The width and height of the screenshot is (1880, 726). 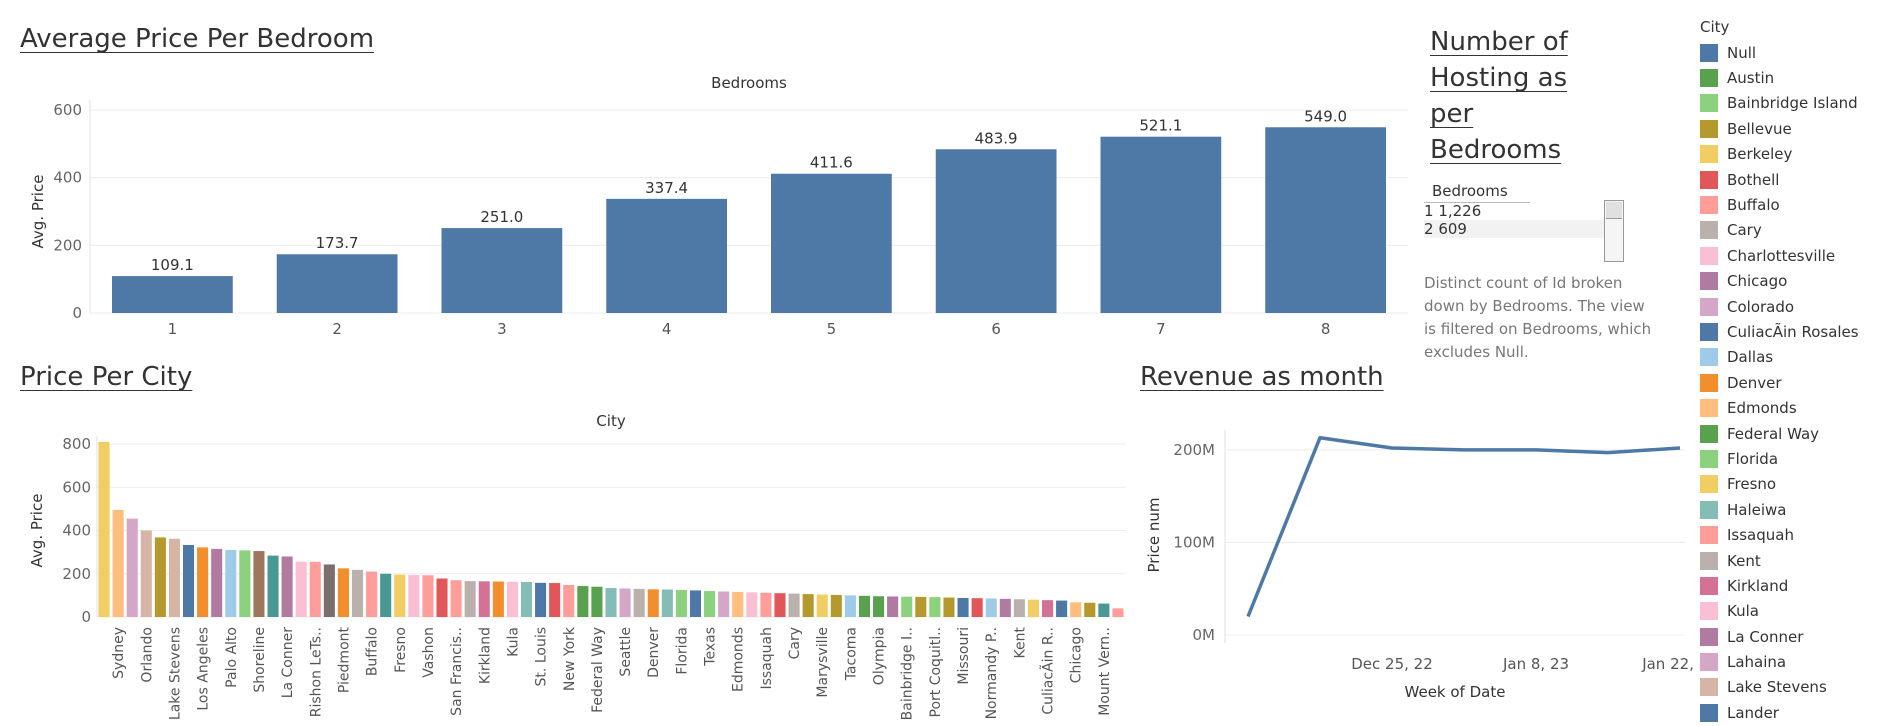 I want to click on scrollbar-thumb, so click(x=1614, y=210).